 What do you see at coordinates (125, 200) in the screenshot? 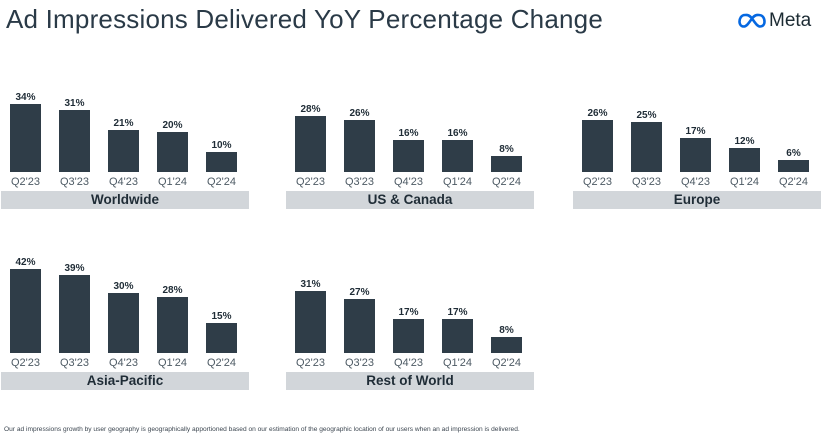
I see `region-label-worldwide: Worldwide` at bounding box center [125, 200].